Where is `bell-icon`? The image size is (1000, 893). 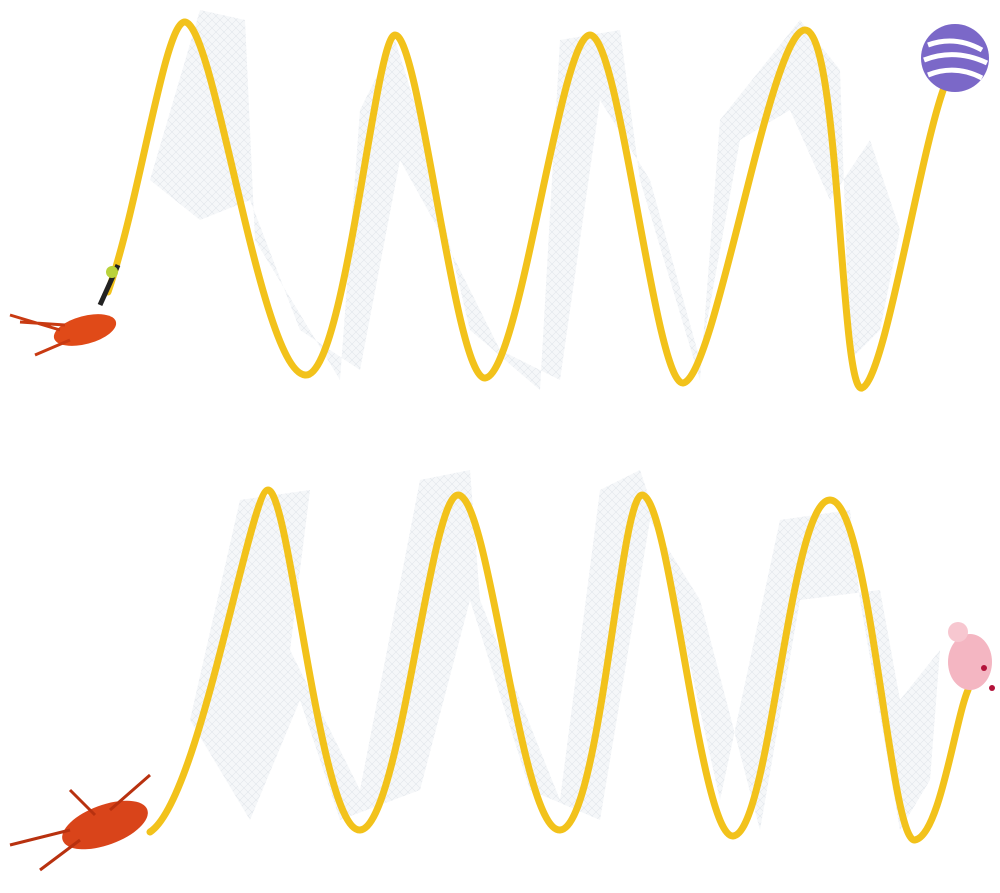
bell-icon is located at coordinates (112, 272).